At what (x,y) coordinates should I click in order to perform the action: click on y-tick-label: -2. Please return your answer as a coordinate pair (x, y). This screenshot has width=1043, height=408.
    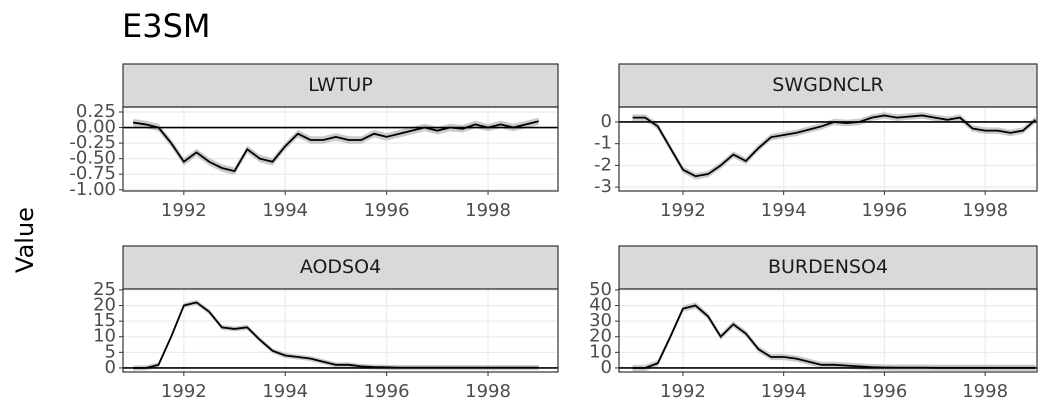
    Looking at the image, I should click on (603, 164).